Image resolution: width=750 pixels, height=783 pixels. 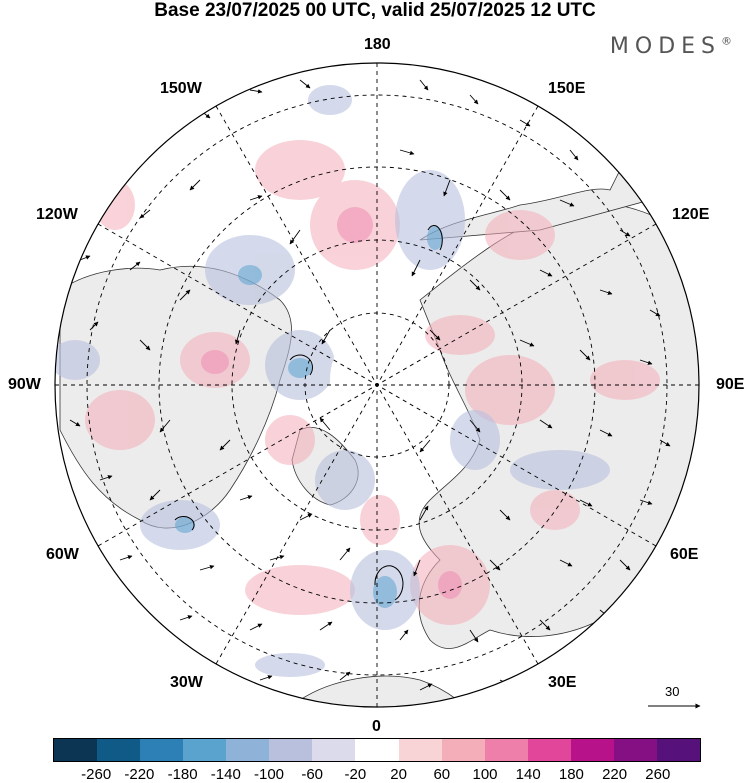 I want to click on colorbar-tick-label: 20, so click(x=398, y=774).